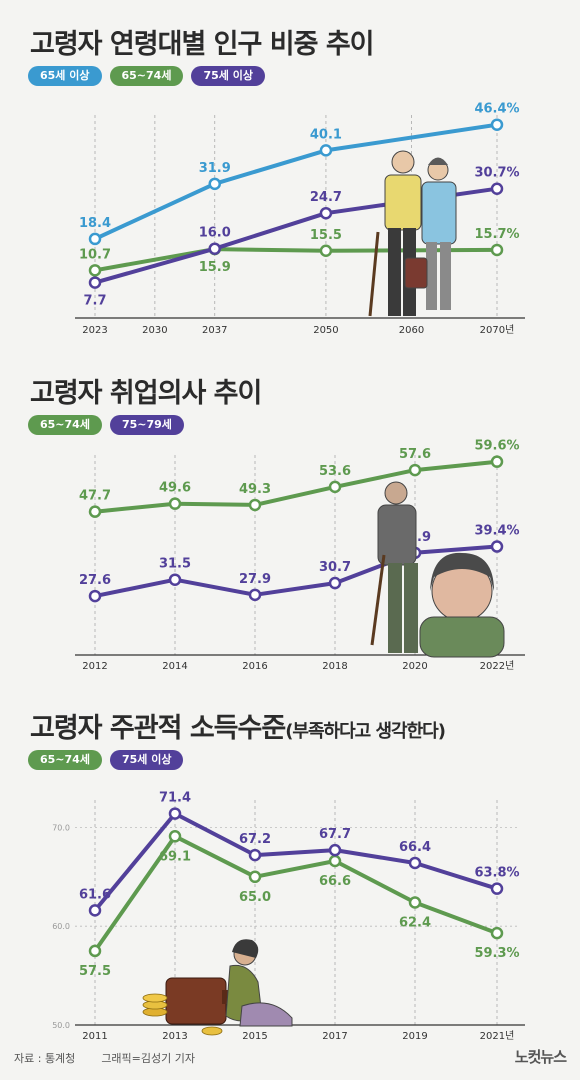  I want to click on data-label: 61.6, so click(95, 894).